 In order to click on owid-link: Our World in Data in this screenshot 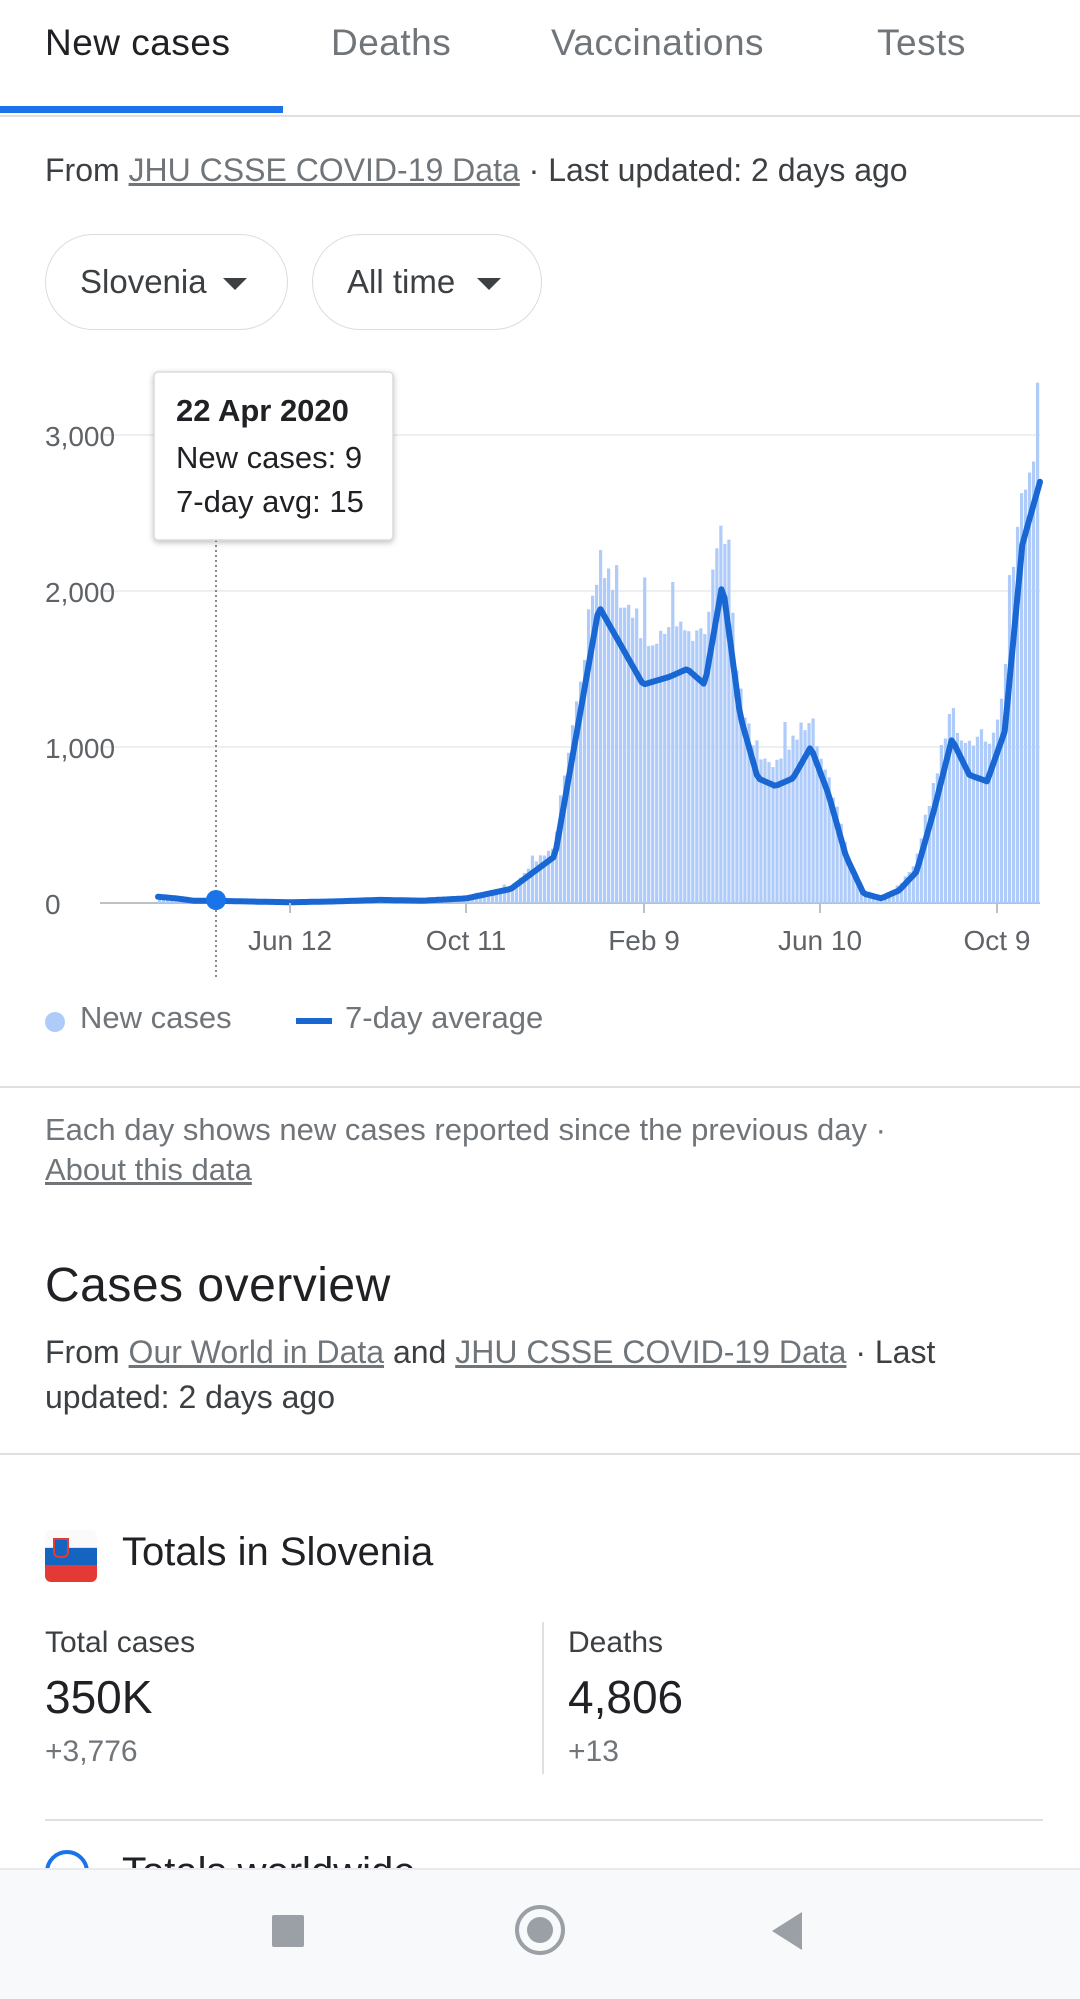, I will do `click(256, 1352)`.